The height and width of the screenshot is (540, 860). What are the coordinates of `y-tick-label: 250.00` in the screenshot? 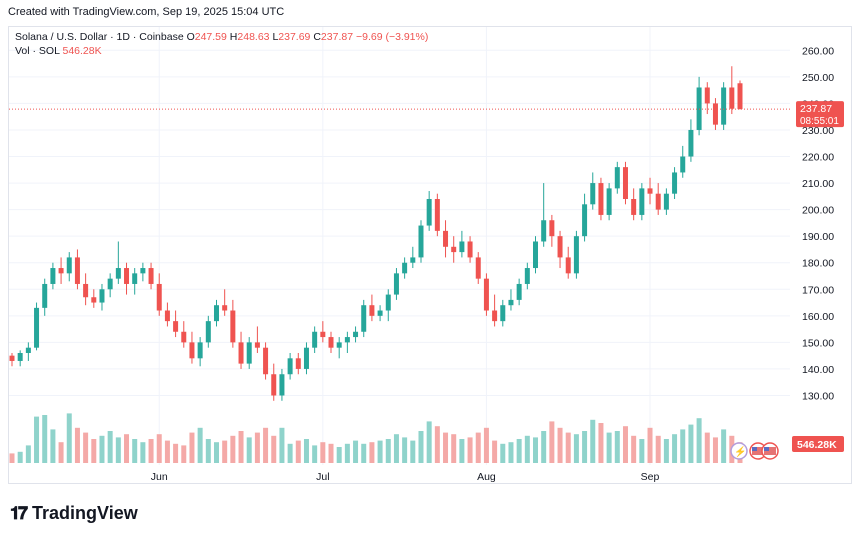 It's located at (818, 78).